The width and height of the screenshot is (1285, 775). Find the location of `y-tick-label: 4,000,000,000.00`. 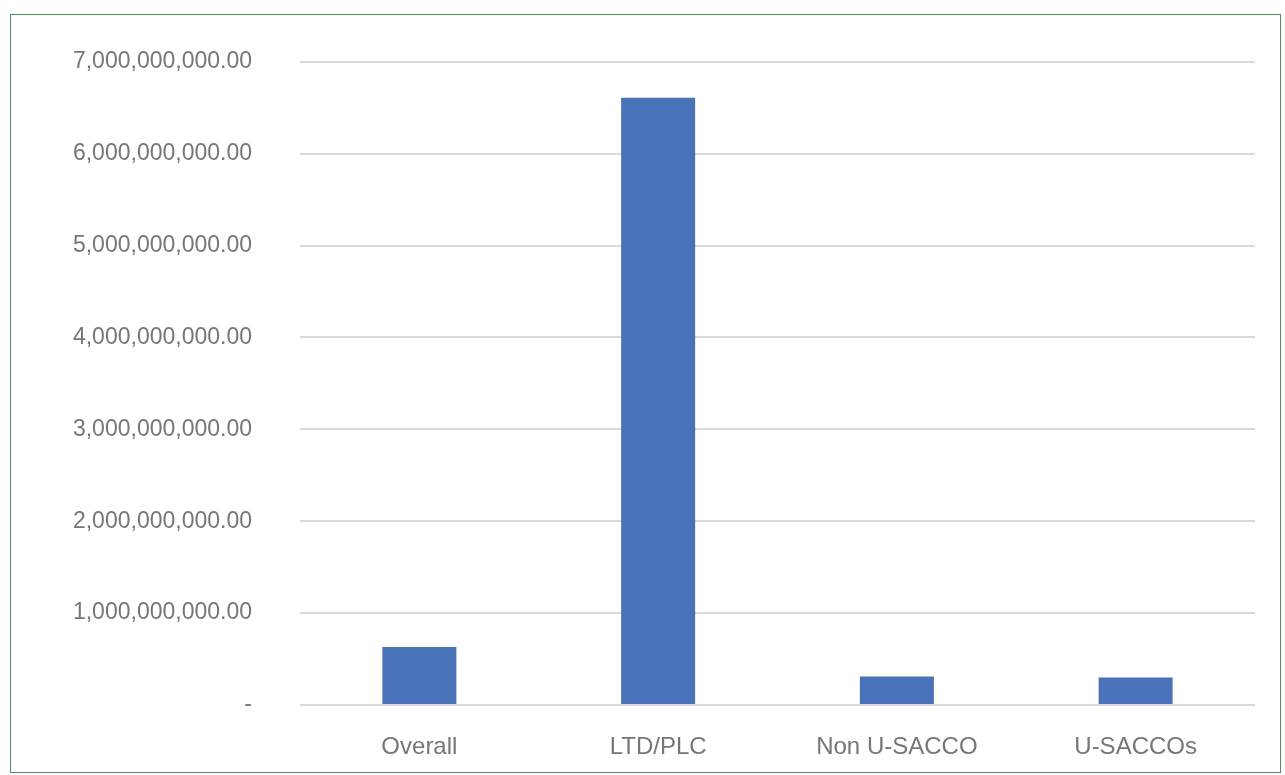

y-tick-label: 4,000,000,000.00 is located at coordinates (162, 335).